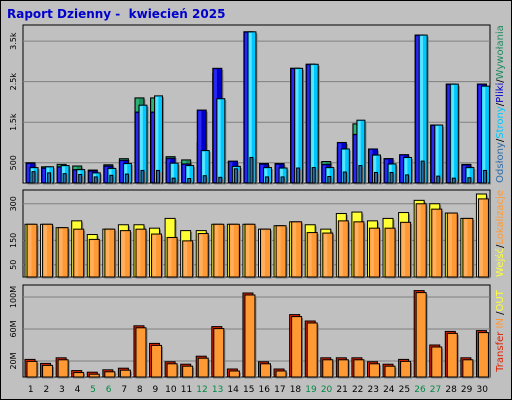 The height and width of the screenshot is (400, 512). I want to click on bar-lokalizacje-21-body, so click(343, 249).